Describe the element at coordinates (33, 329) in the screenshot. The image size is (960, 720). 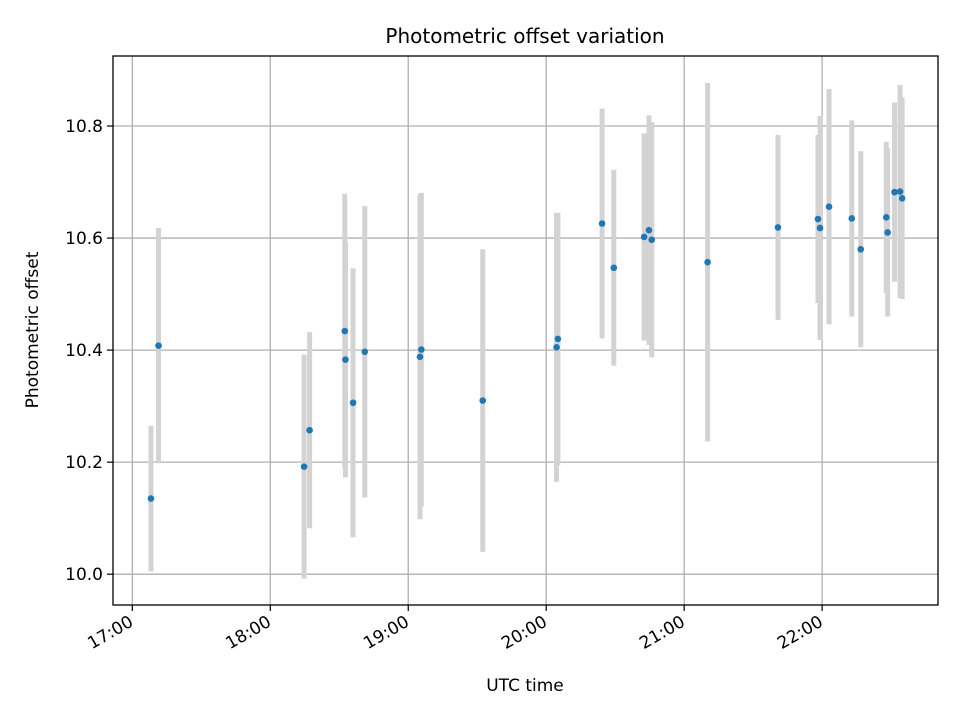
I see `y-axis-title: Photometric offset` at that location.